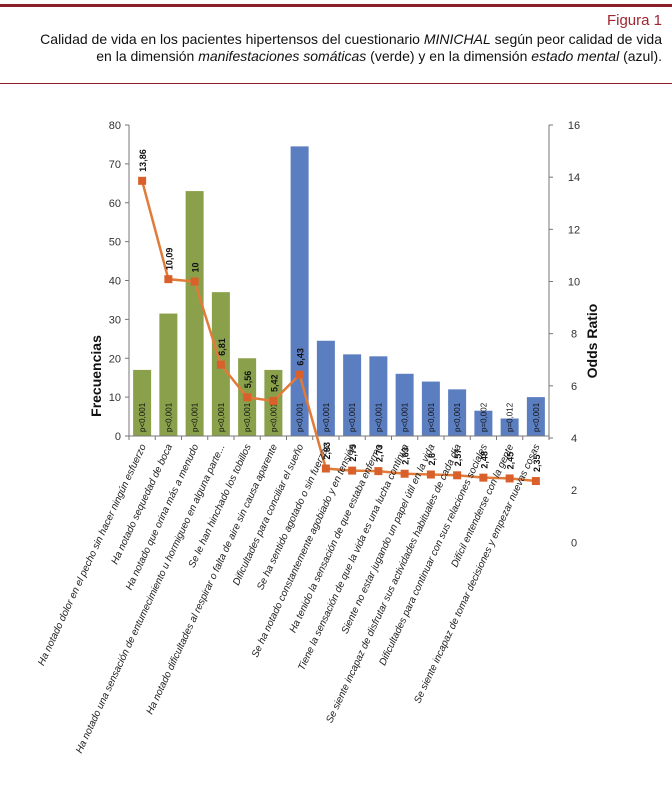 The image size is (672, 809). I want to click on bar-p-value-label: p=0,012, so click(510, 417).